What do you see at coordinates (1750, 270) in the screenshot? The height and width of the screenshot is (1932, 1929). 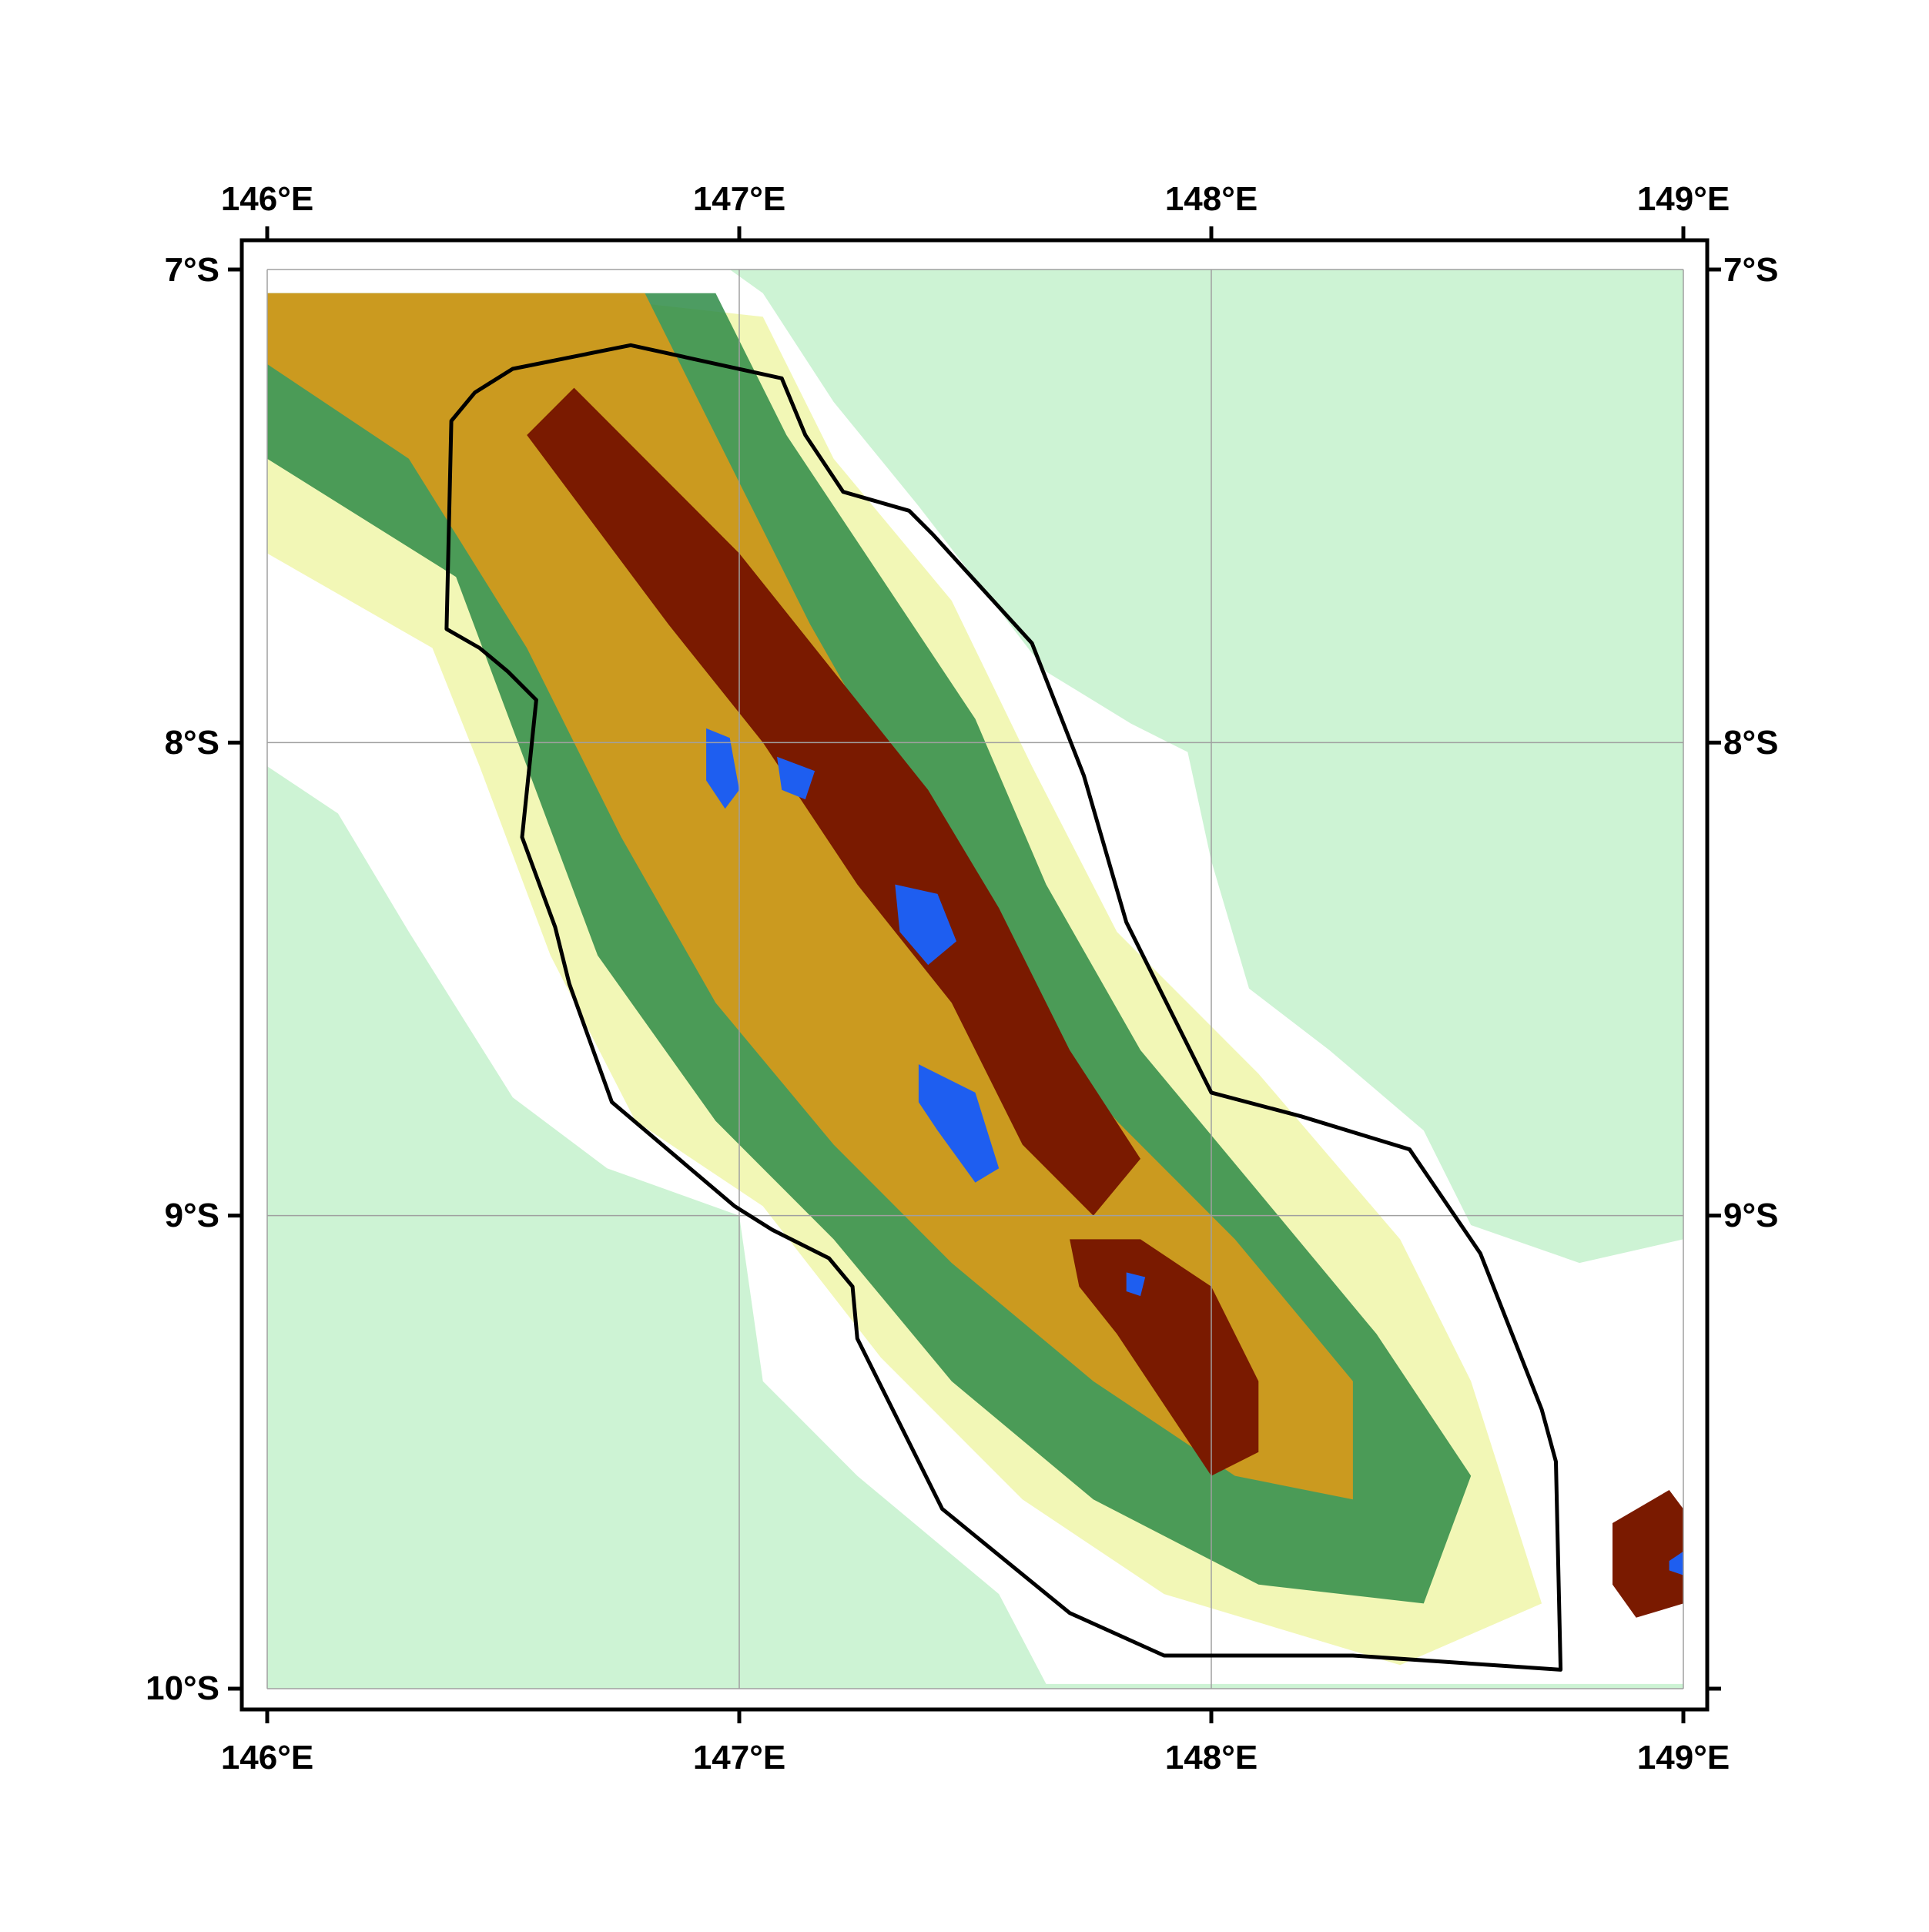 I see `right-lat-label: 7°S` at bounding box center [1750, 270].